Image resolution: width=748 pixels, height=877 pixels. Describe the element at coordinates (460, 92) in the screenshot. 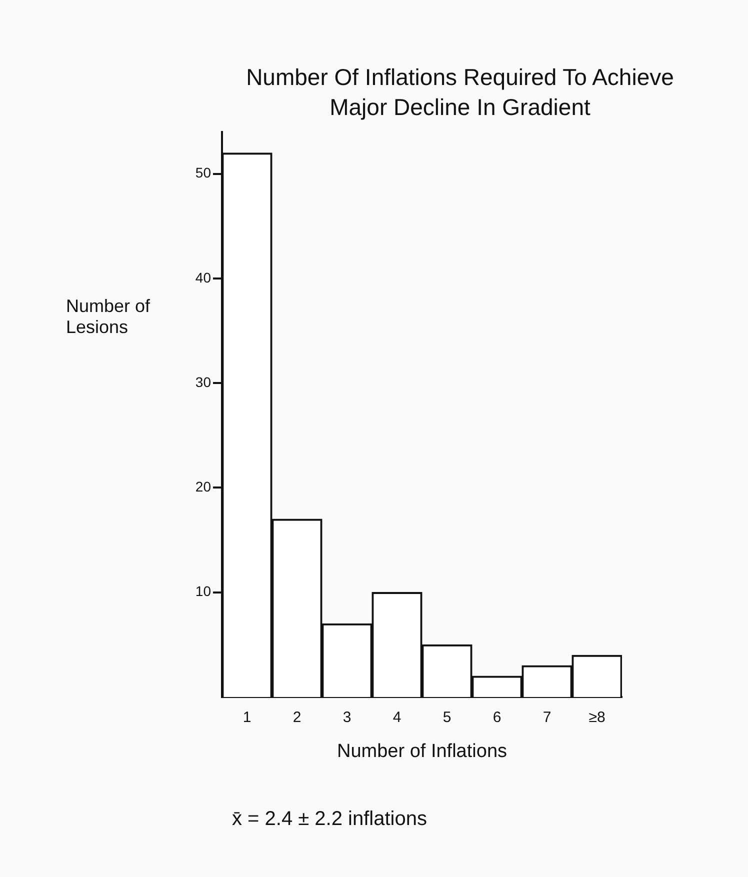

I see `chart-title: Number Of Inflations Required To Achieve Major Decline In Gradient` at that location.